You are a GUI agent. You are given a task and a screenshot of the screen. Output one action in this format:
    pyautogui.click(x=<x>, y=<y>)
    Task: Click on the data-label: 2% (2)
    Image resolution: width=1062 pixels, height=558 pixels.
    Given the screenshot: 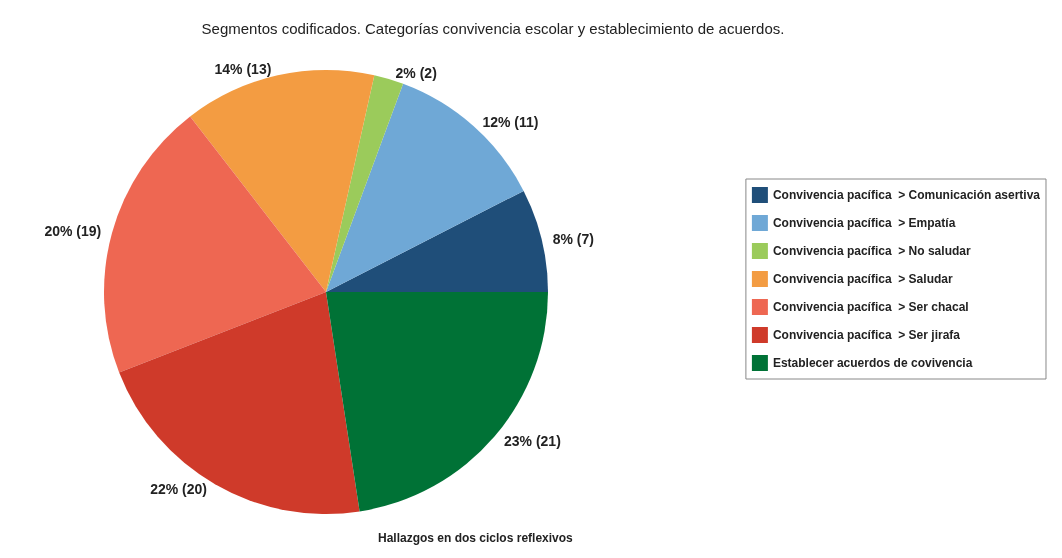 What is the action you would take?
    pyautogui.click(x=416, y=73)
    